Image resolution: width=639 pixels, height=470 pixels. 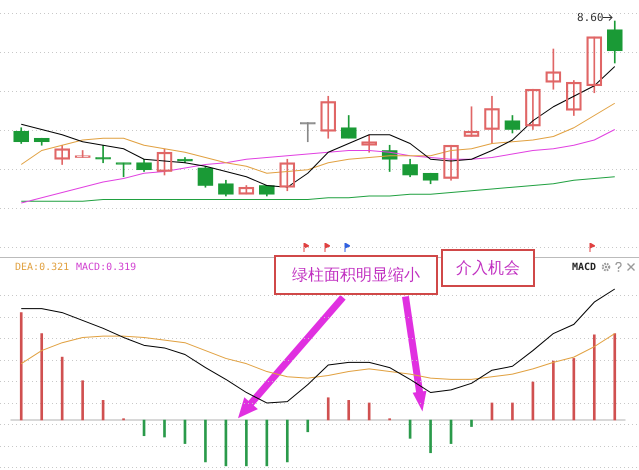 What do you see at coordinates (590, 17) in the screenshot?
I see `annotation: 8.60` at bounding box center [590, 17].